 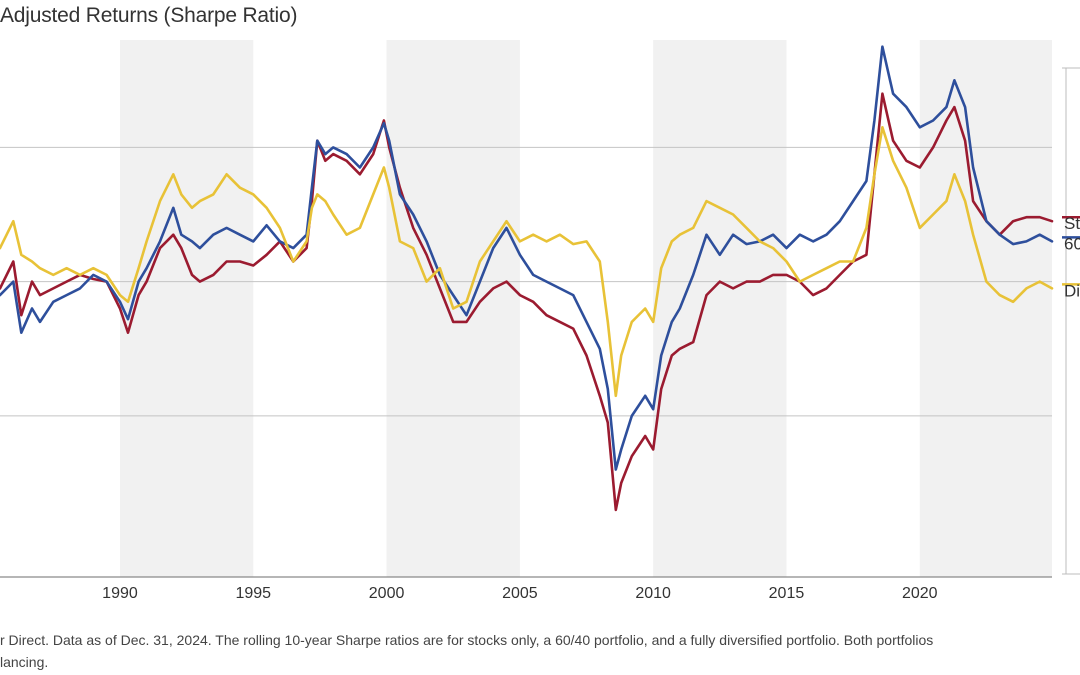 I want to click on x-tick-label-2000: 2000, so click(x=387, y=593).